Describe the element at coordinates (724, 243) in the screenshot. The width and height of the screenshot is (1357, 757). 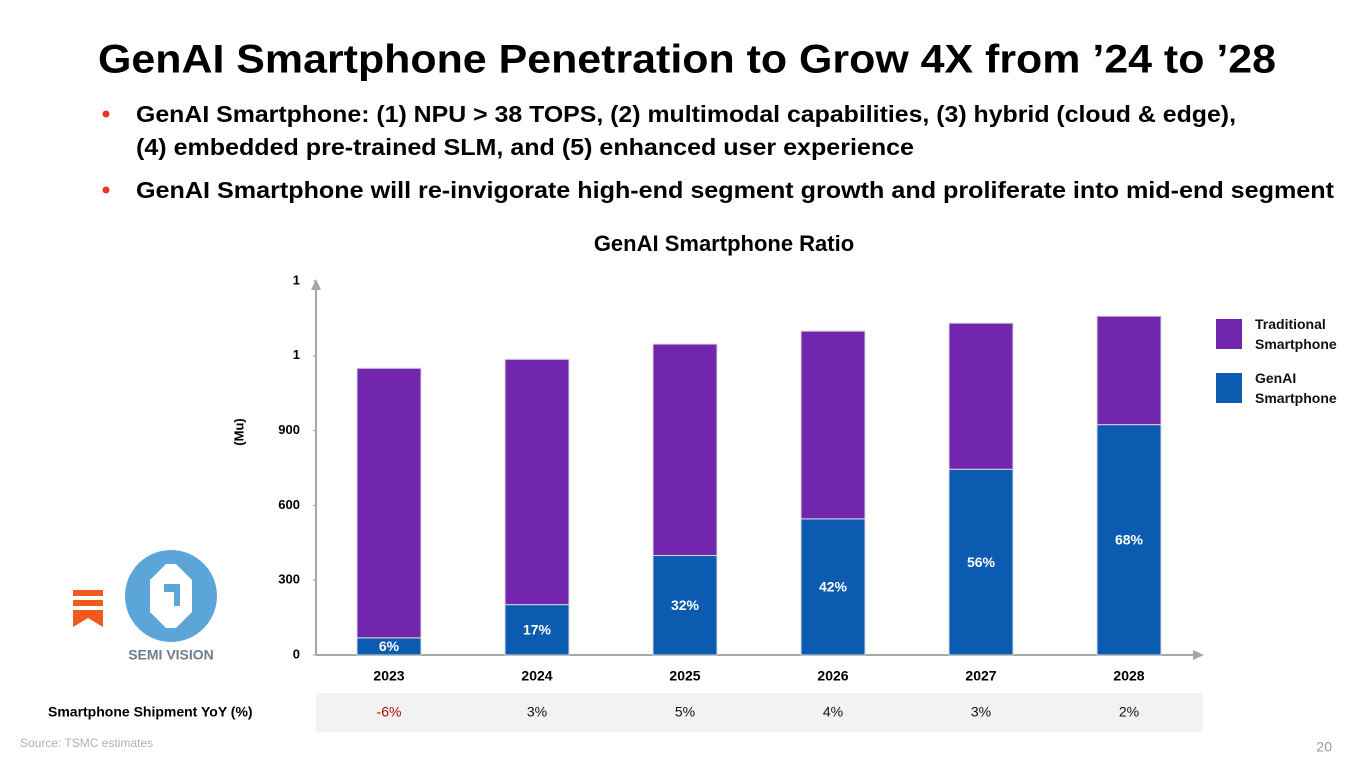
I see `chart-title: GenAI Smartphone Ratio` at that location.